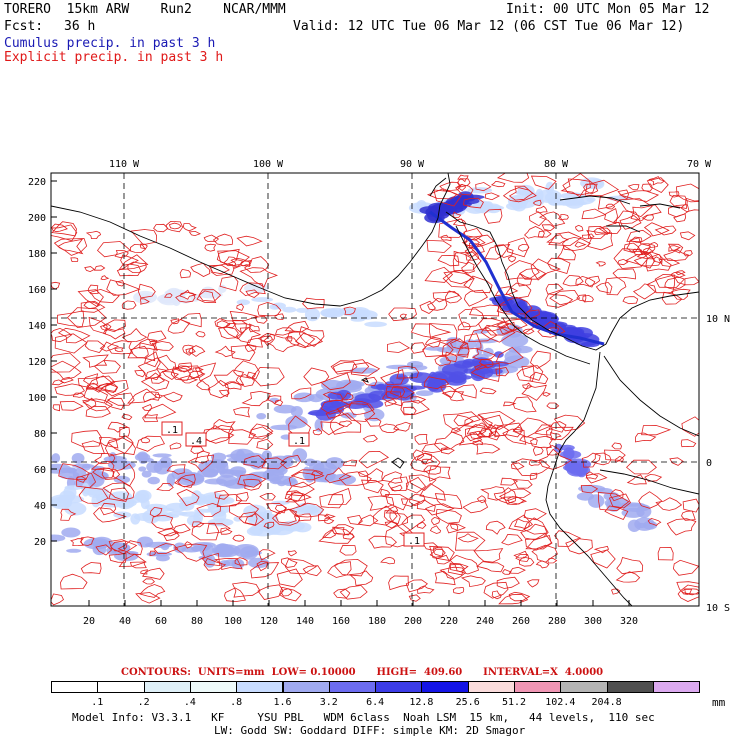 This screenshot has width=740, height=740. What do you see at coordinates (412, 164) in the screenshot?
I see `lon-label: 90 W` at bounding box center [412, 164].